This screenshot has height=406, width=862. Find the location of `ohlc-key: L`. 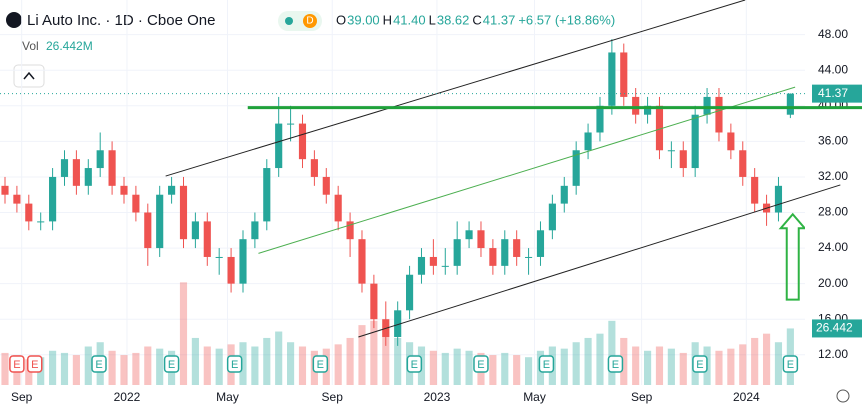

ohlc-key: L is located at coordinates (432, 19).